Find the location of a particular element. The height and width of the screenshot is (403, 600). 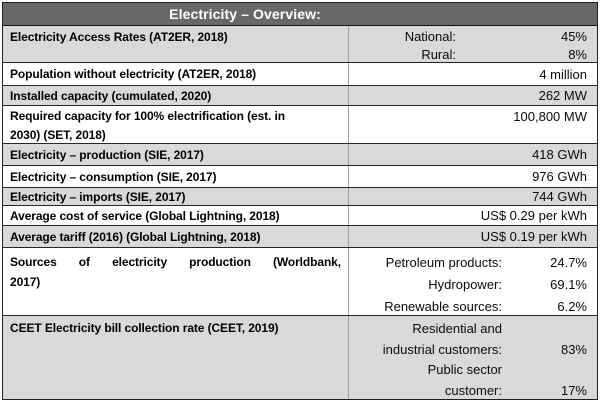

table-title: Electricity – Overview: is located at coordinates (245, 14).